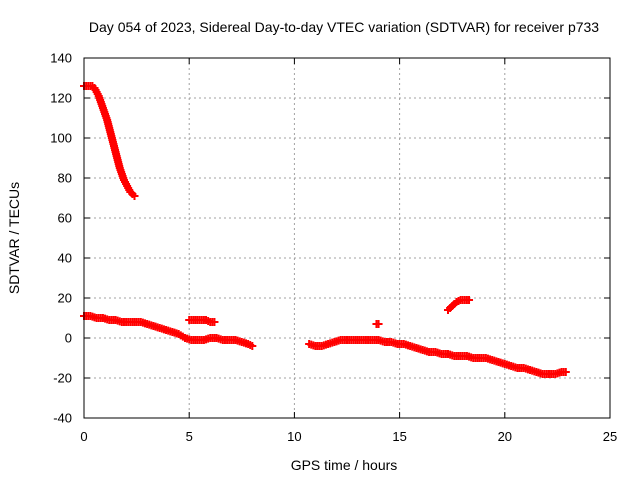 This screenshot has height=480, width=640. Describe the element at coordinates (505, 436) in the screenshot. I see `x-tick-label: 20` at that location.